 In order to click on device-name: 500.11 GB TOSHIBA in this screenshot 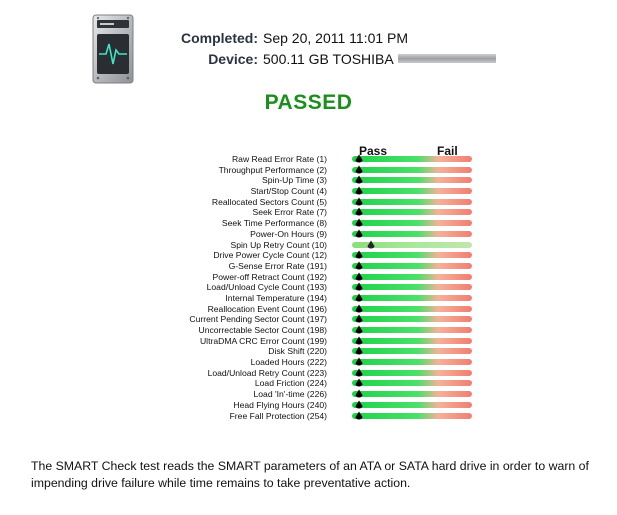, I will do `click(328, 59)`.